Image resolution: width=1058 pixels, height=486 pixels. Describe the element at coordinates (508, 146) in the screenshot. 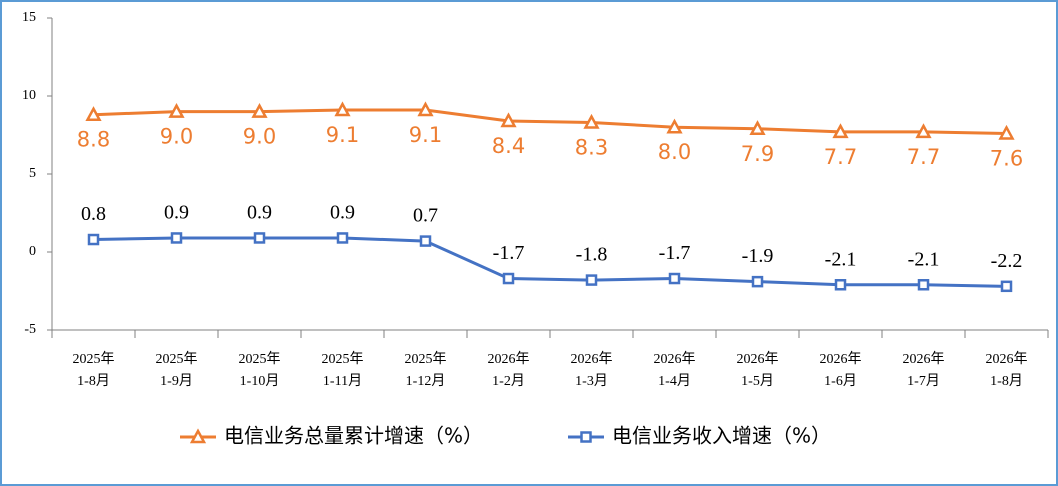

I see `data-label: 8.4` at that location.